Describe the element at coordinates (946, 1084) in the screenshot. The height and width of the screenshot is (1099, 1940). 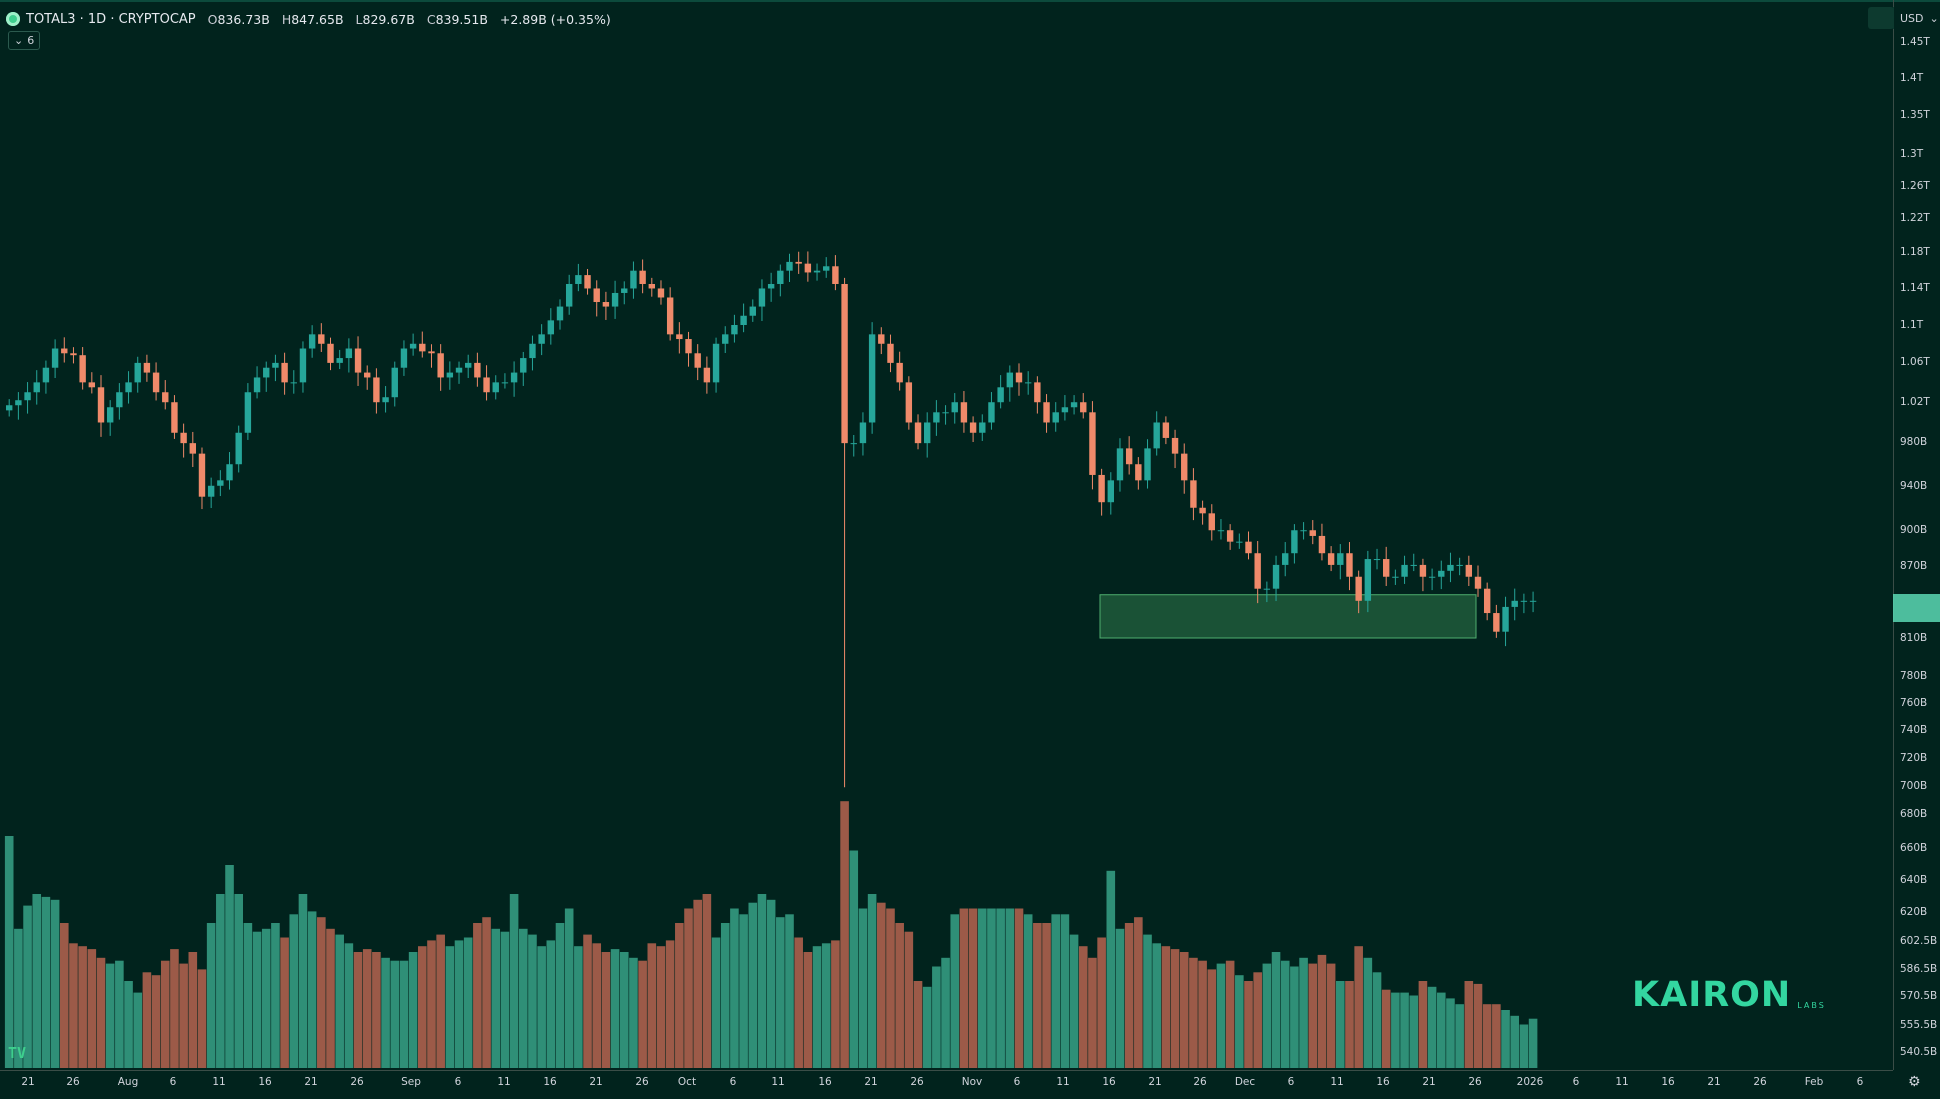
I see `time-axis` at that location.